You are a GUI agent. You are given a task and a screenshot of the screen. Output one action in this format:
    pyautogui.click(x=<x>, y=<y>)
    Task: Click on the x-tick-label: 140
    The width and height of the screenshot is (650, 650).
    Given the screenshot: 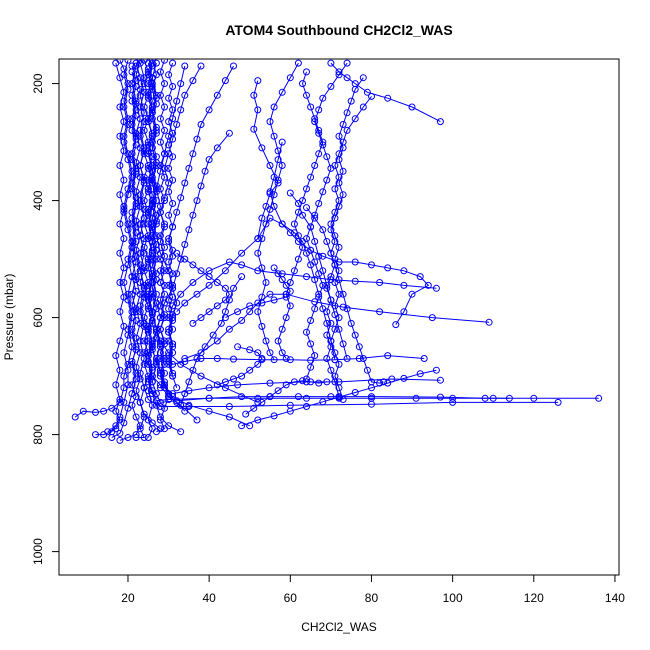 What is the action you would take?
    pyautogui.click(x=615, y=598)
    